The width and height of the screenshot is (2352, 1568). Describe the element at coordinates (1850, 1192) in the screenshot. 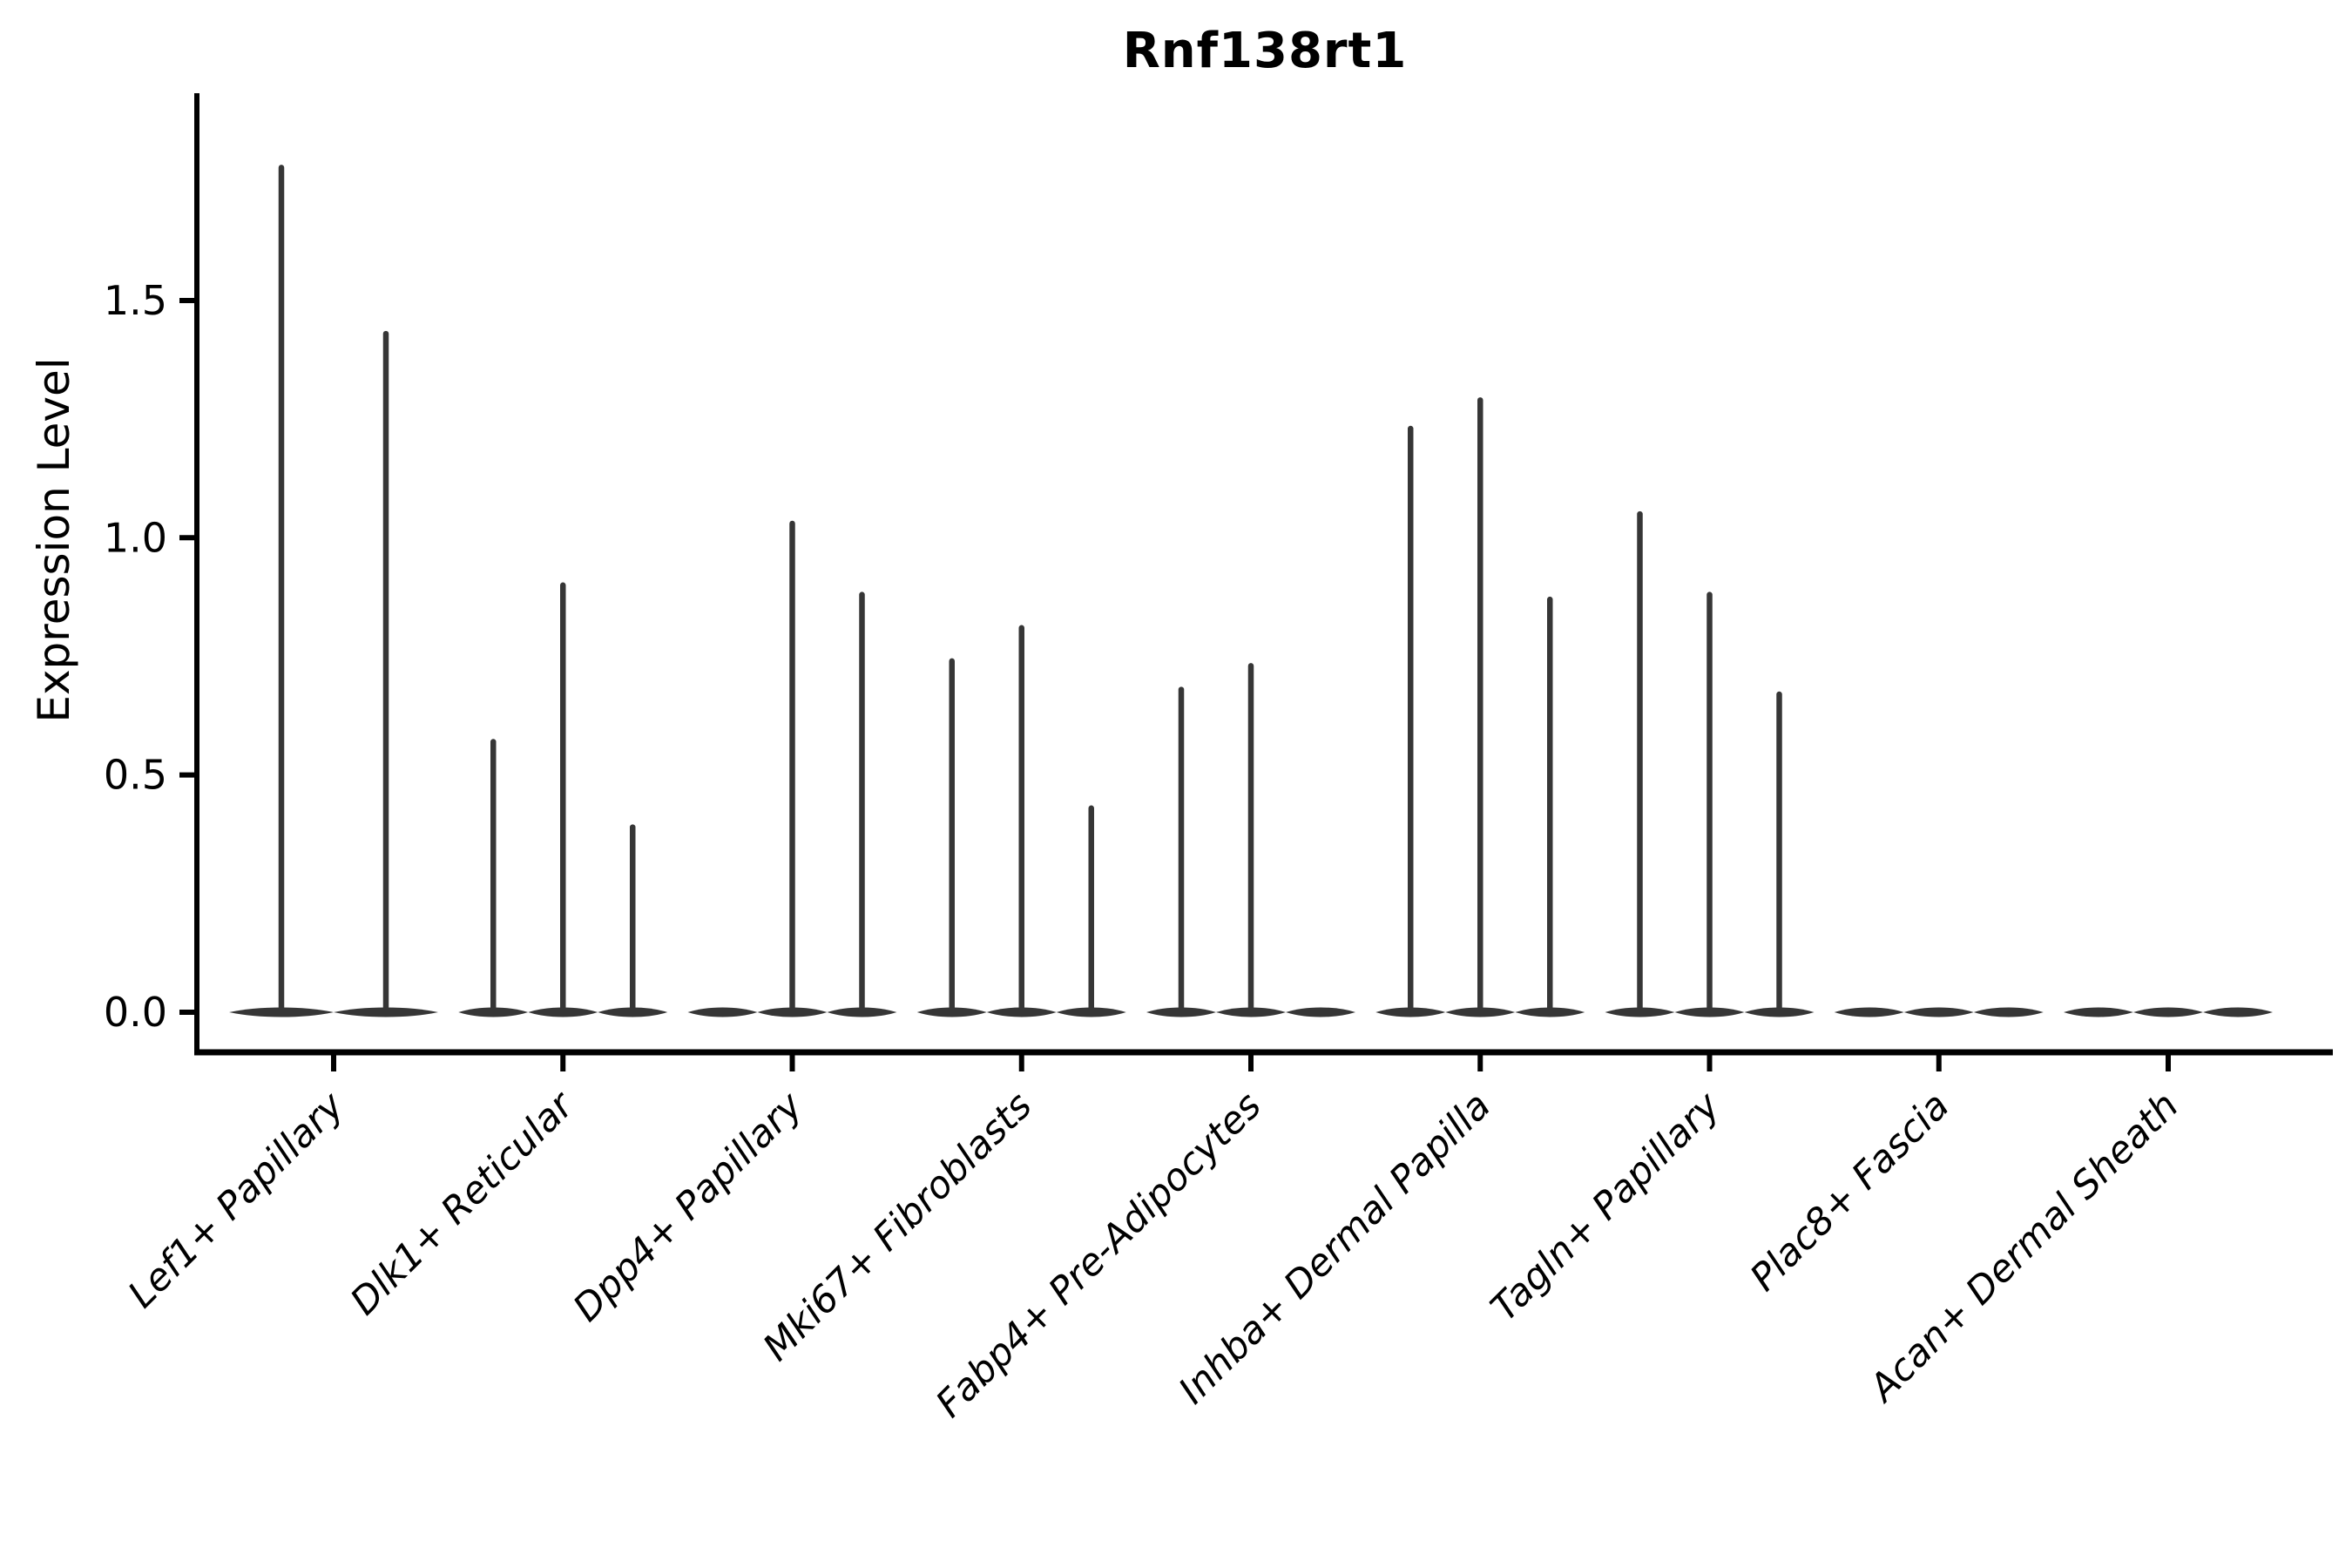

I see `x-tick-label: Plac8+ Fascia` at that location.